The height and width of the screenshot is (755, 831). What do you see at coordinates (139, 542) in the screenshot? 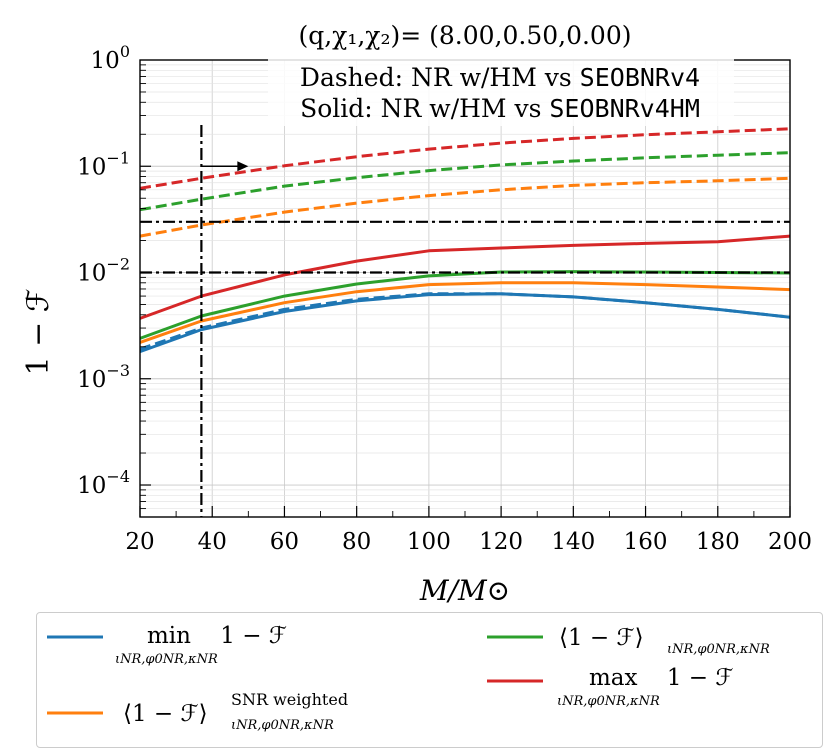
I see `x-tick-label: 20` at bounding box center [139, 542].